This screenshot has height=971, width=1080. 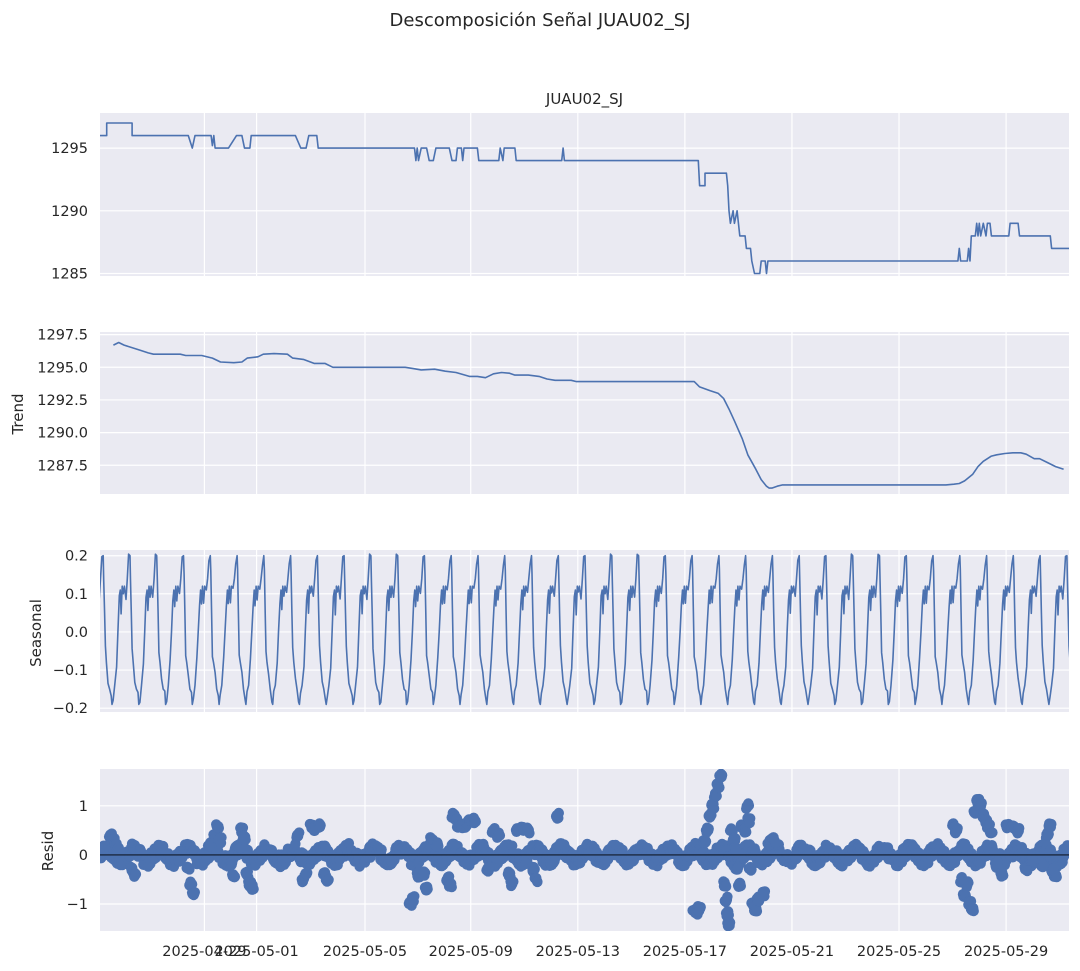 I want to click on seasonal-ytick-label: −0.1, so click(x=70, y=671).